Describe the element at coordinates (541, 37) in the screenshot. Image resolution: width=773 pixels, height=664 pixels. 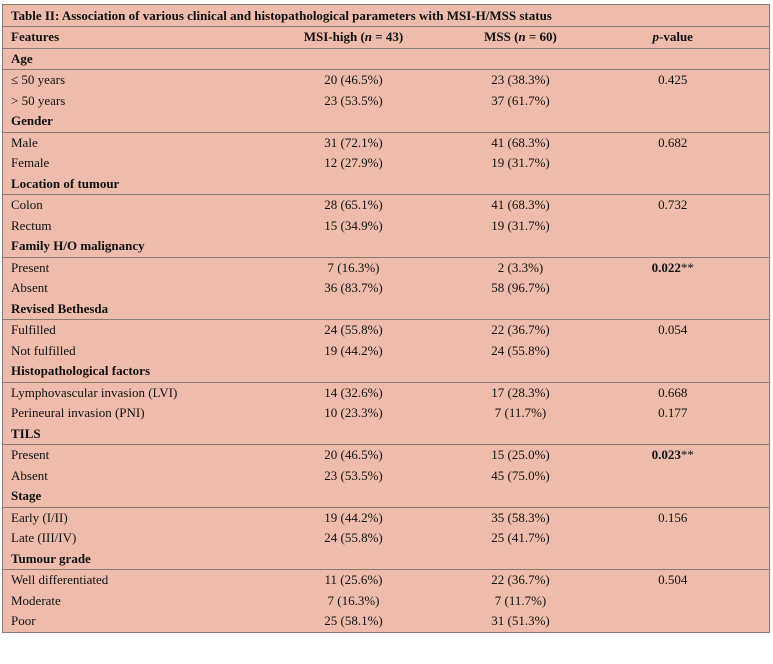
I see `text-segment: = 60)` at that location.